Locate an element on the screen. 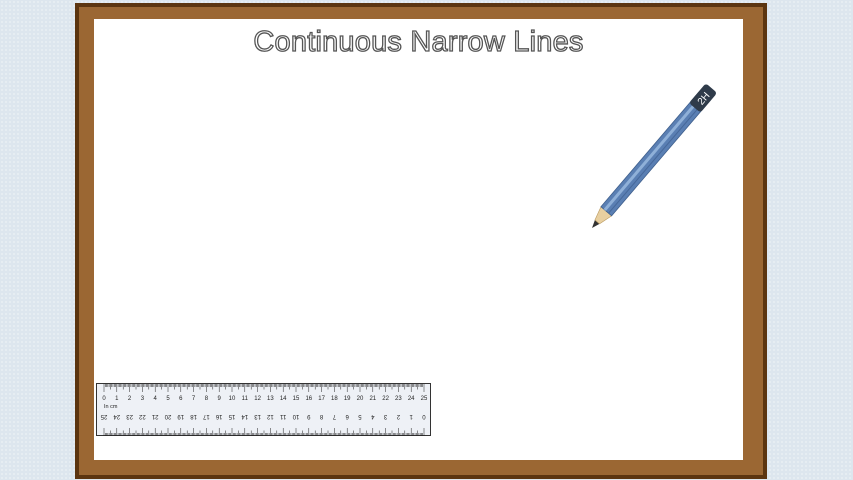 Image resolution: width=853 pixels, height=480 pixels. ruler-top-label: 16 is located at coordinates (308, 399).